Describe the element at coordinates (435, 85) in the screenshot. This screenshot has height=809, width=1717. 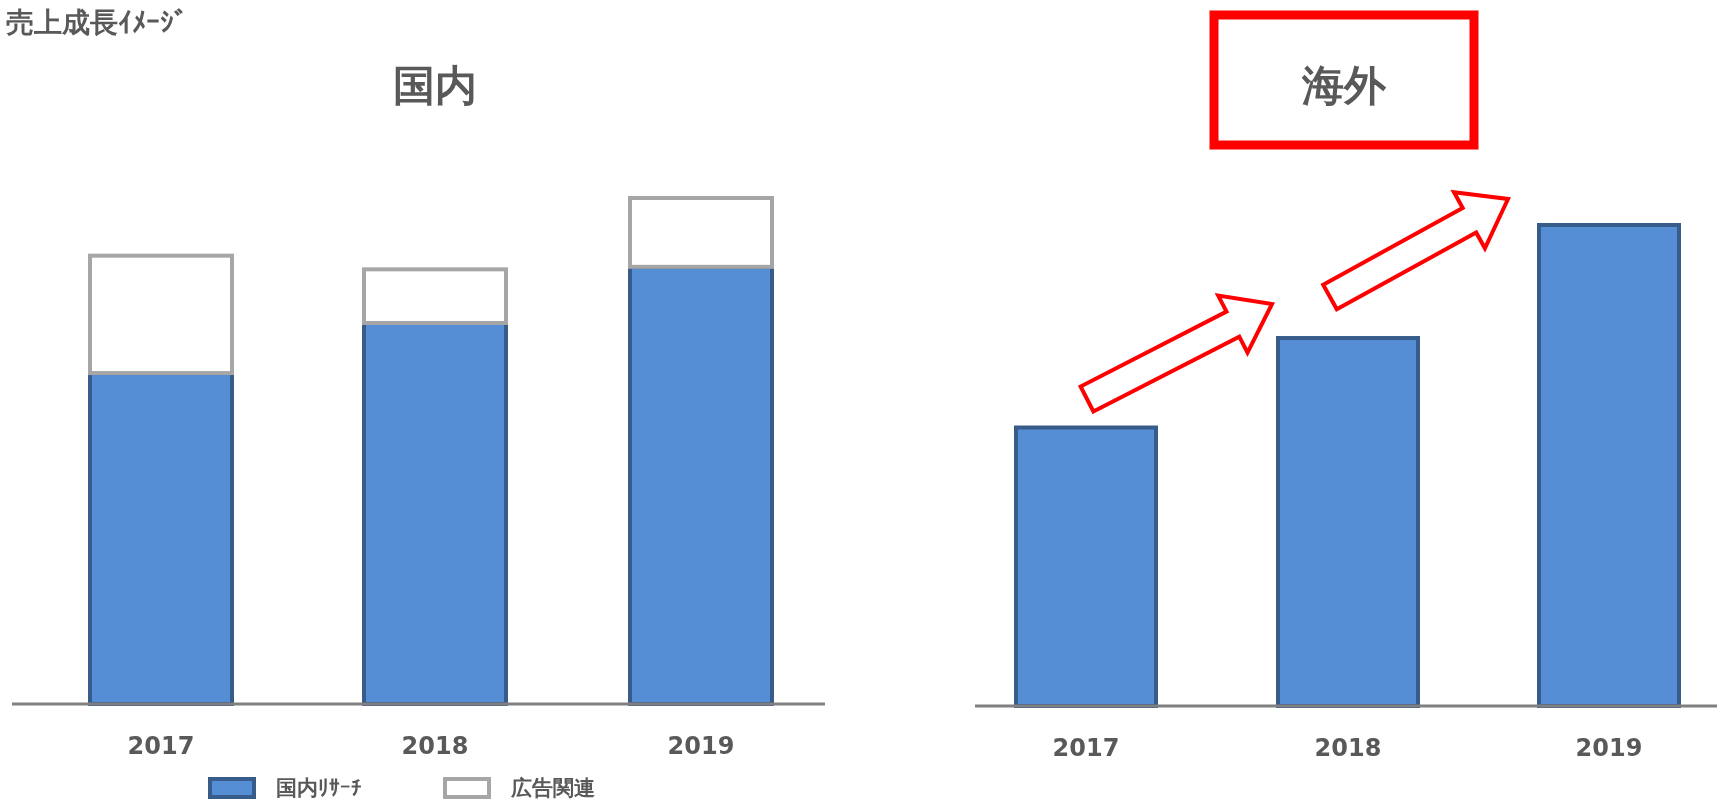
I see `chart-title: 国内` at that location.